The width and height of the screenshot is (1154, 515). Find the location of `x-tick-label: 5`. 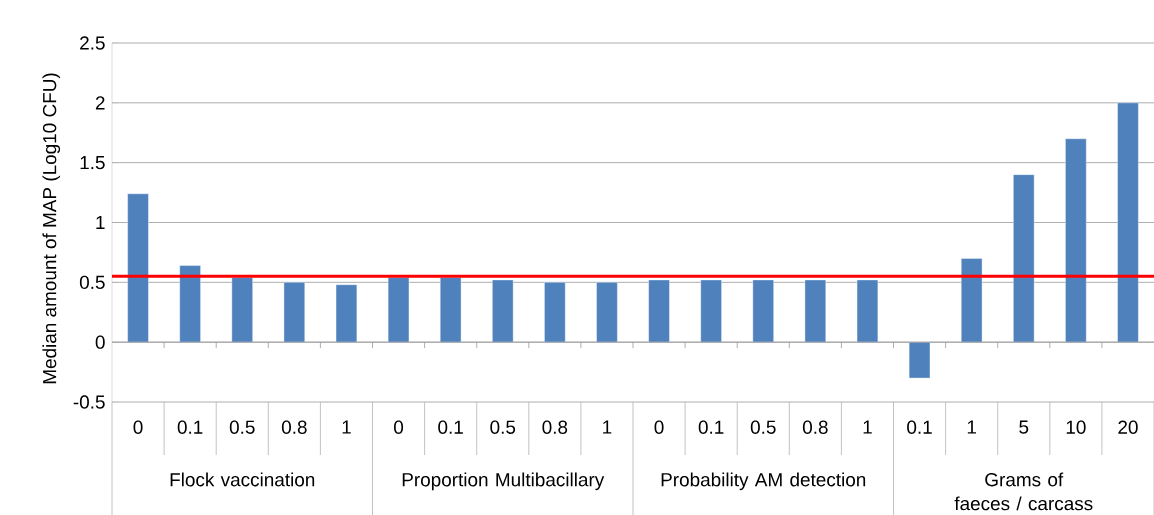

x-tick-label: 5 is located at coordinates (1024, 427).